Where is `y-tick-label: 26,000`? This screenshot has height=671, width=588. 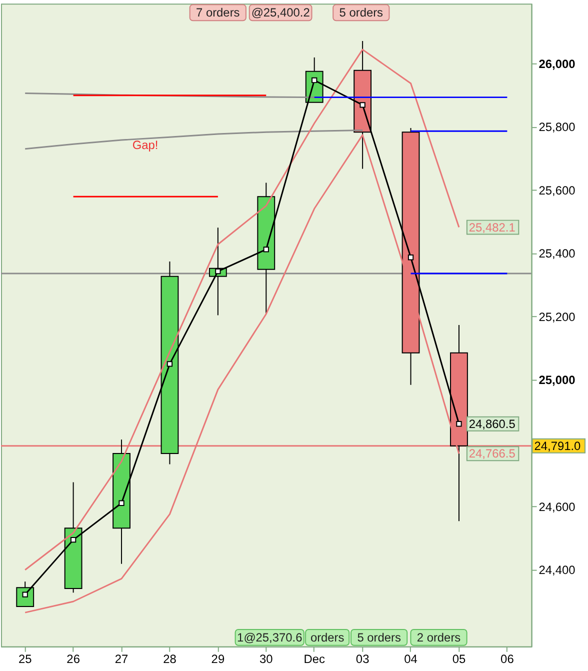
y-tick-label: 26,000 is located at coordinates (557, 63).